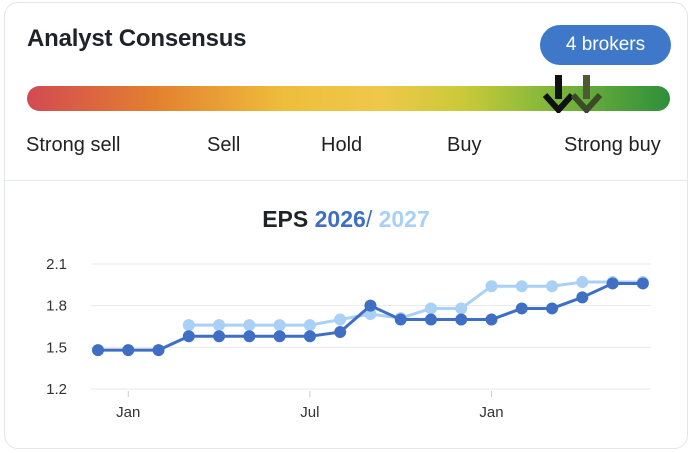 This screenshot has height=453, width=691. Describe the element at coordinates (404, 219) in the screenshot. I see `chart-title-year-2027: 2027` at that location.